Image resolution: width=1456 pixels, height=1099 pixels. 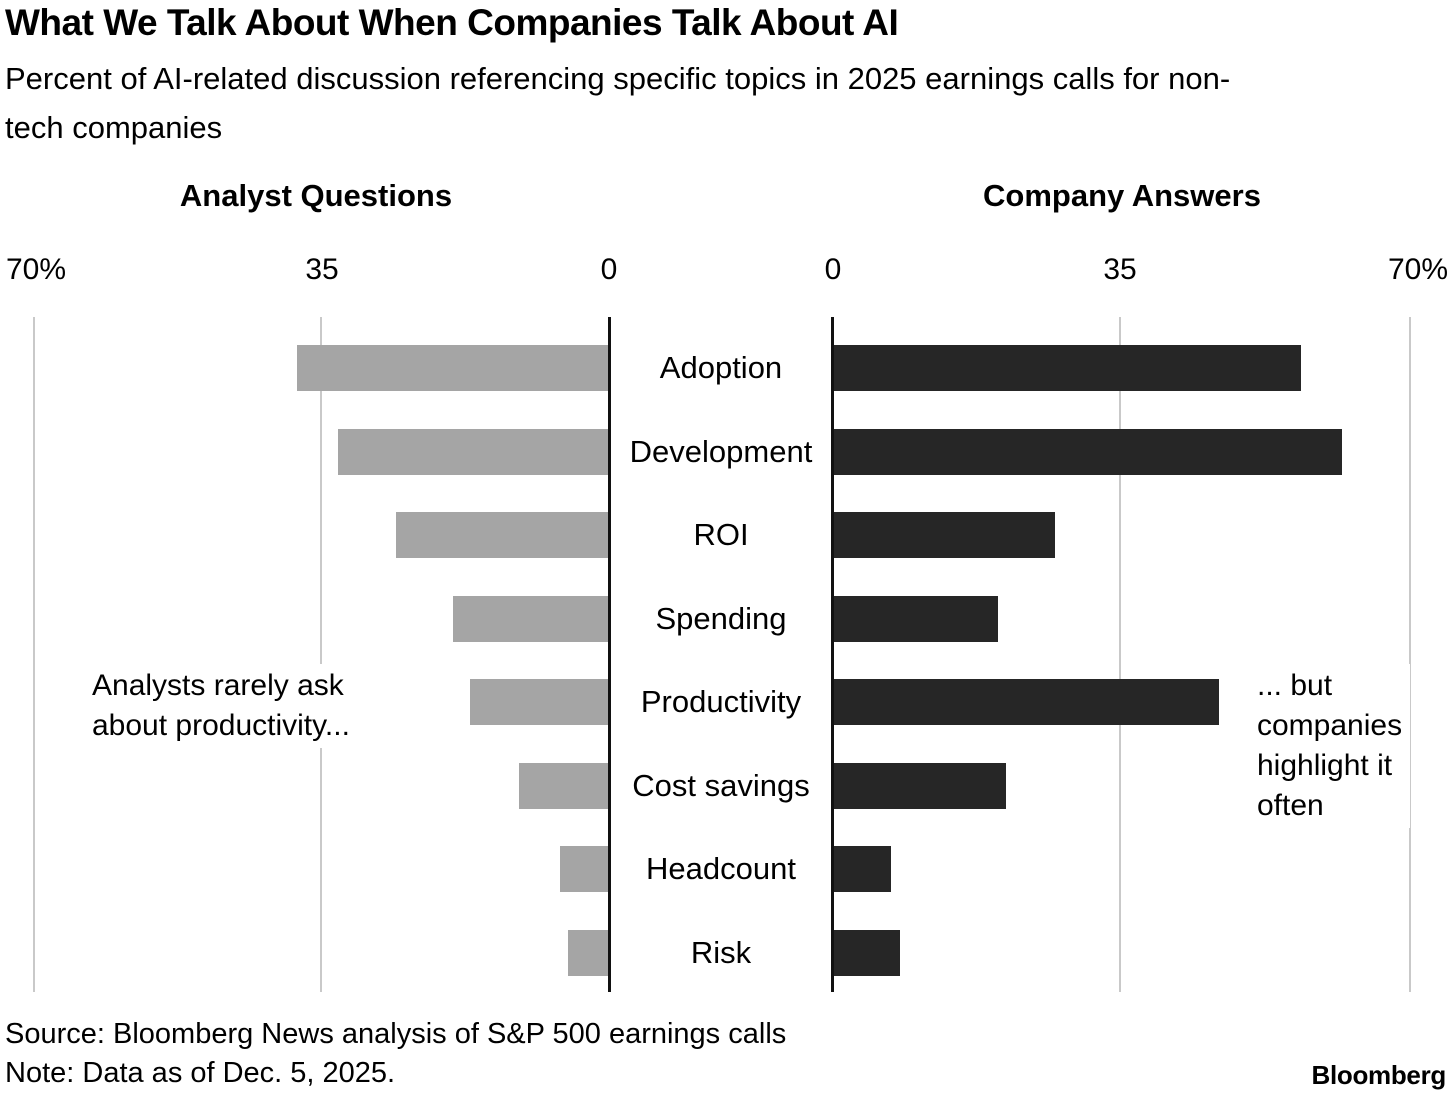 I want to click on panel-header-company-answers: Company Answers, so click(x=1122, y=195).